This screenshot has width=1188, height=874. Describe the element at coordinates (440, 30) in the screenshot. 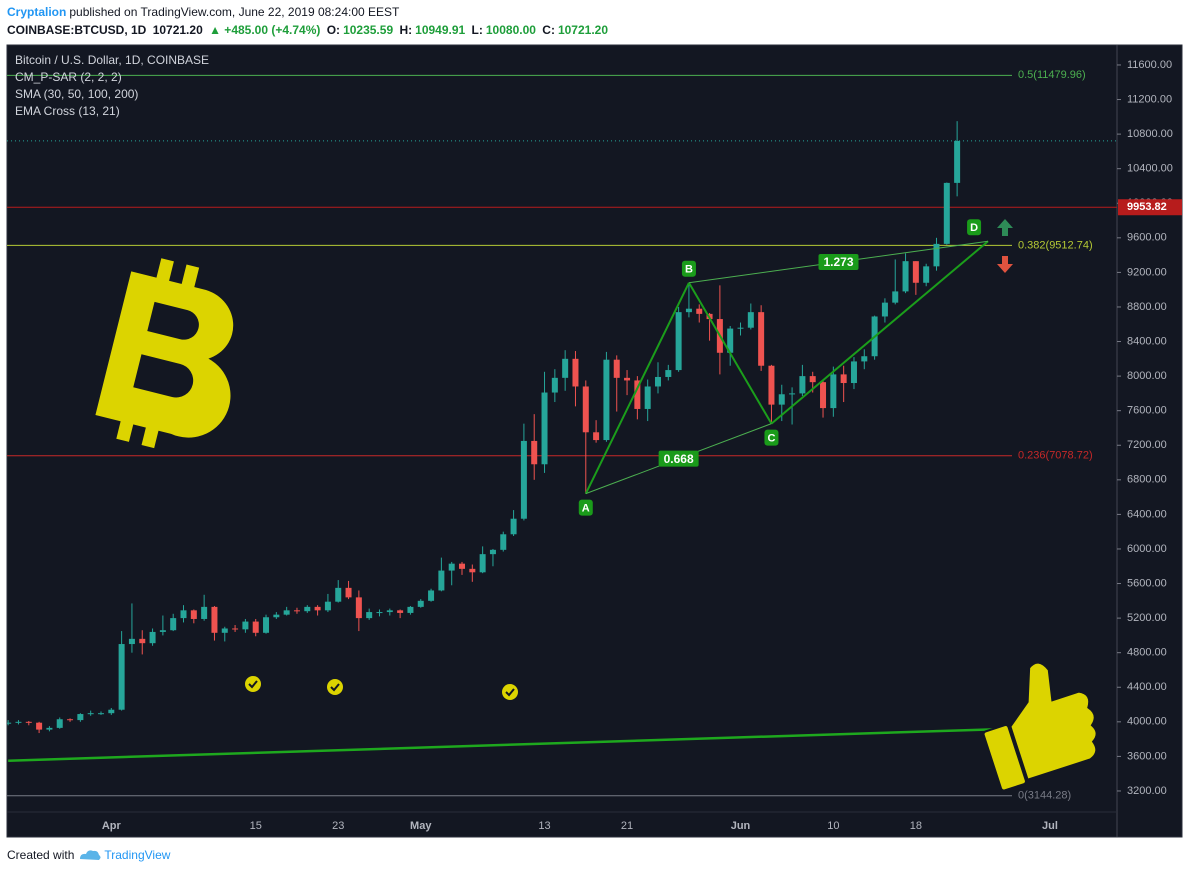

I see `ohlc-value: 10949.91` at that location.